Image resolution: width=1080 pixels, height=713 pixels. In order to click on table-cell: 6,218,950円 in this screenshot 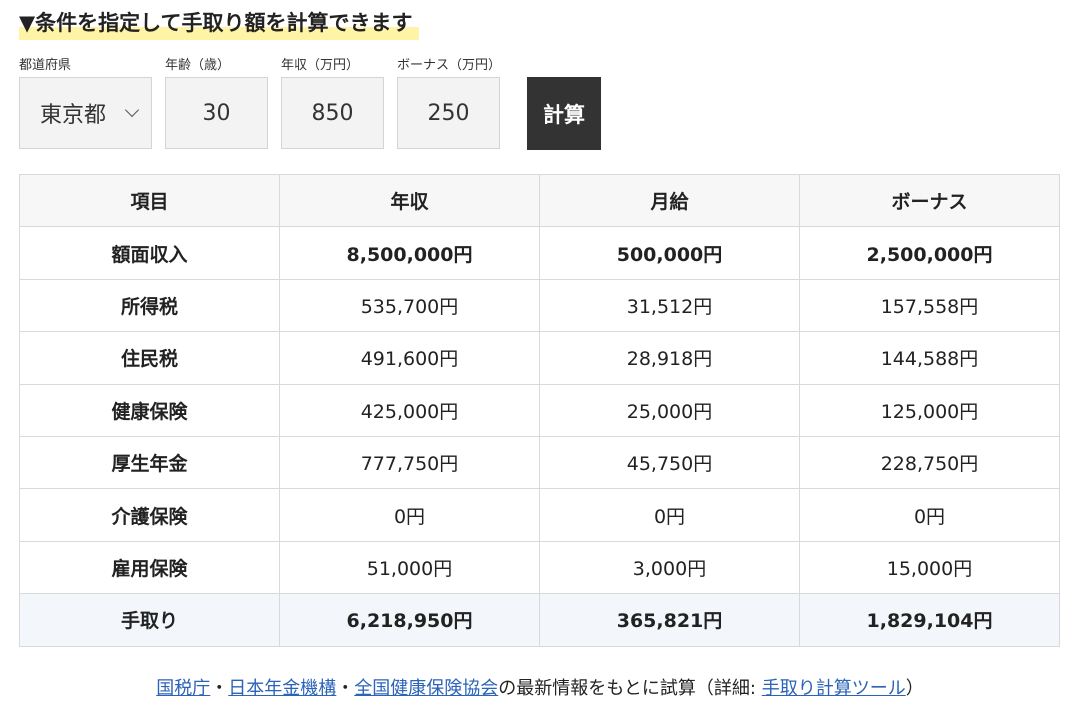, I will do `click(409, 620)`.